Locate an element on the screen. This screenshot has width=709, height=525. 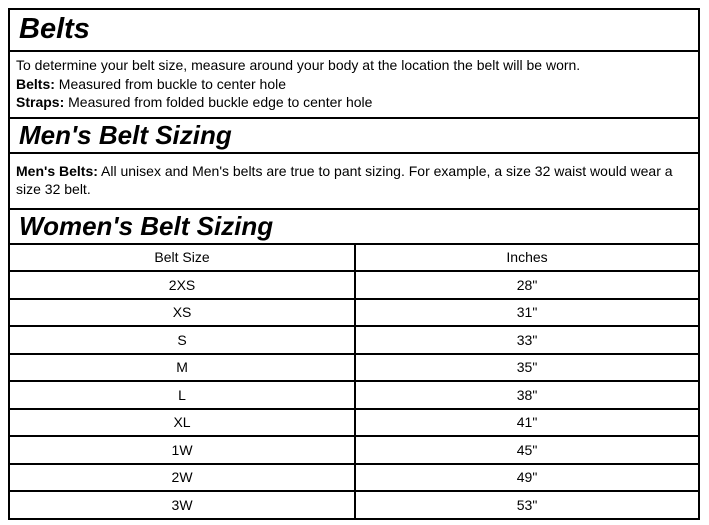
belt-size-value: S is located at coordinates (183, 340).